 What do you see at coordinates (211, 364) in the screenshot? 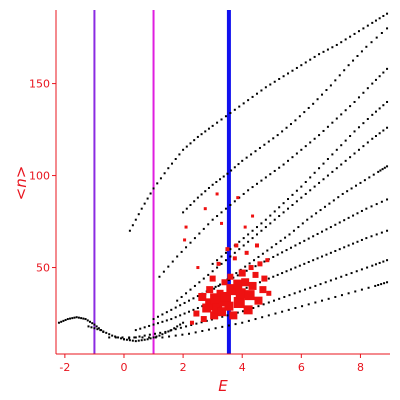
I see `x-axis-ticks: -2 0 2 4 6 8` at bounding box center [211, 364].